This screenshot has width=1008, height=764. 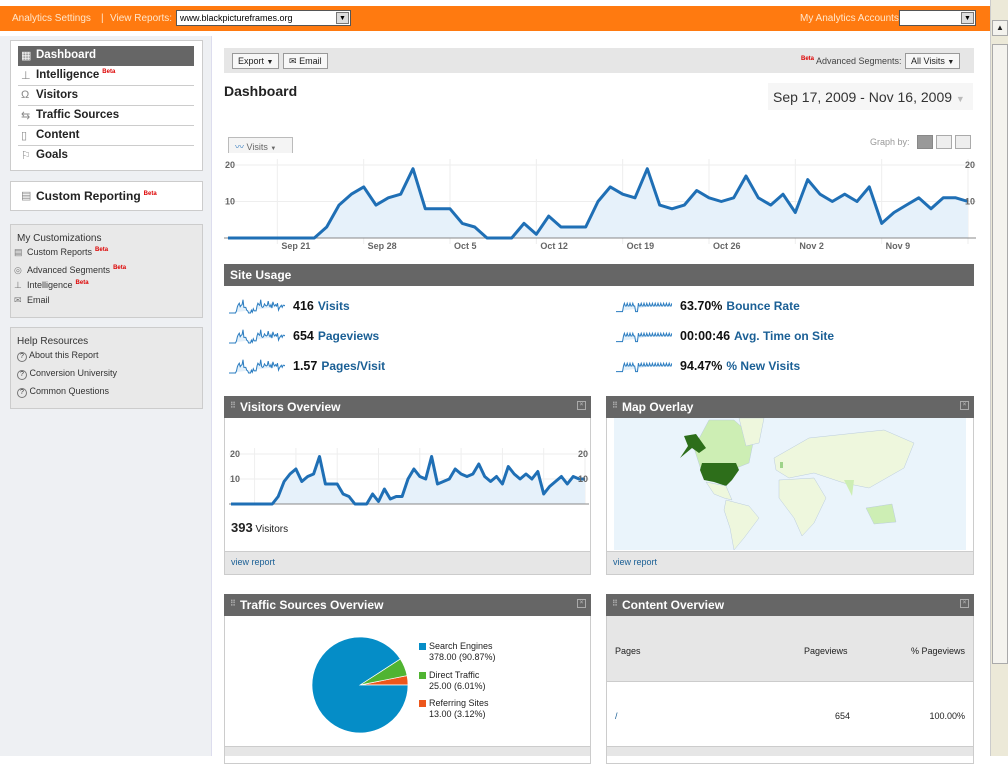 I want to click on panel-header: ⠿Traffic Sources Overview×, so click(x=407, y=605).